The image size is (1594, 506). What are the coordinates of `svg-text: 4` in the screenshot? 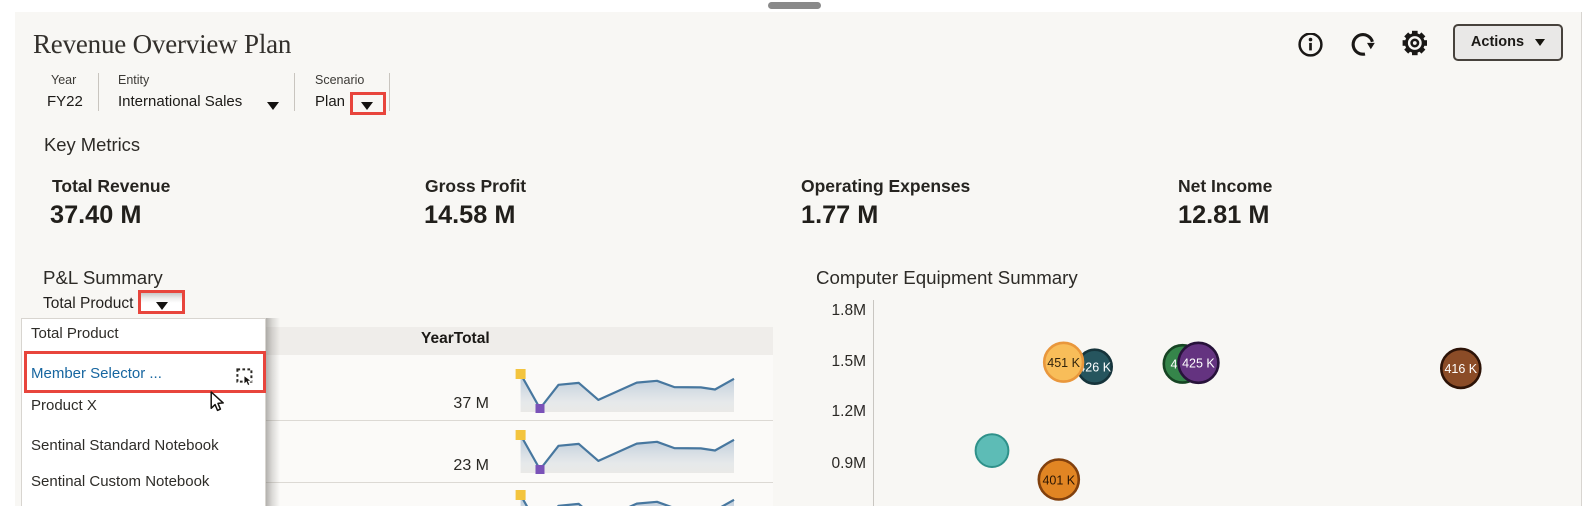 It's located at (1174, 365).